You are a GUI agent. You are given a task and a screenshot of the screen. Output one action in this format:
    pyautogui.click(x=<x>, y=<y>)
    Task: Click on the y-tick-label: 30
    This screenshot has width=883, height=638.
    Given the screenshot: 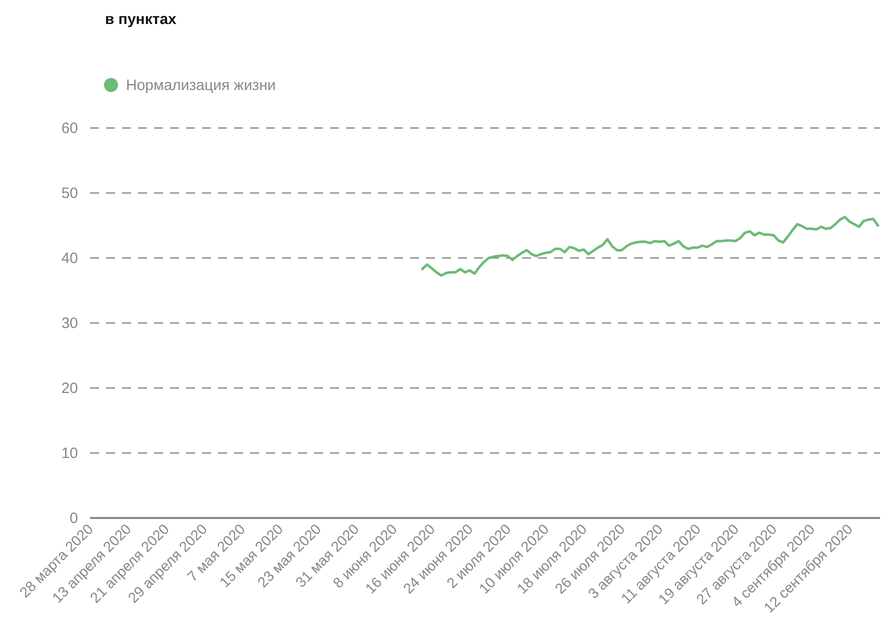 What is the action you would take?
    pyautogui.click(x=69, y=323)
    